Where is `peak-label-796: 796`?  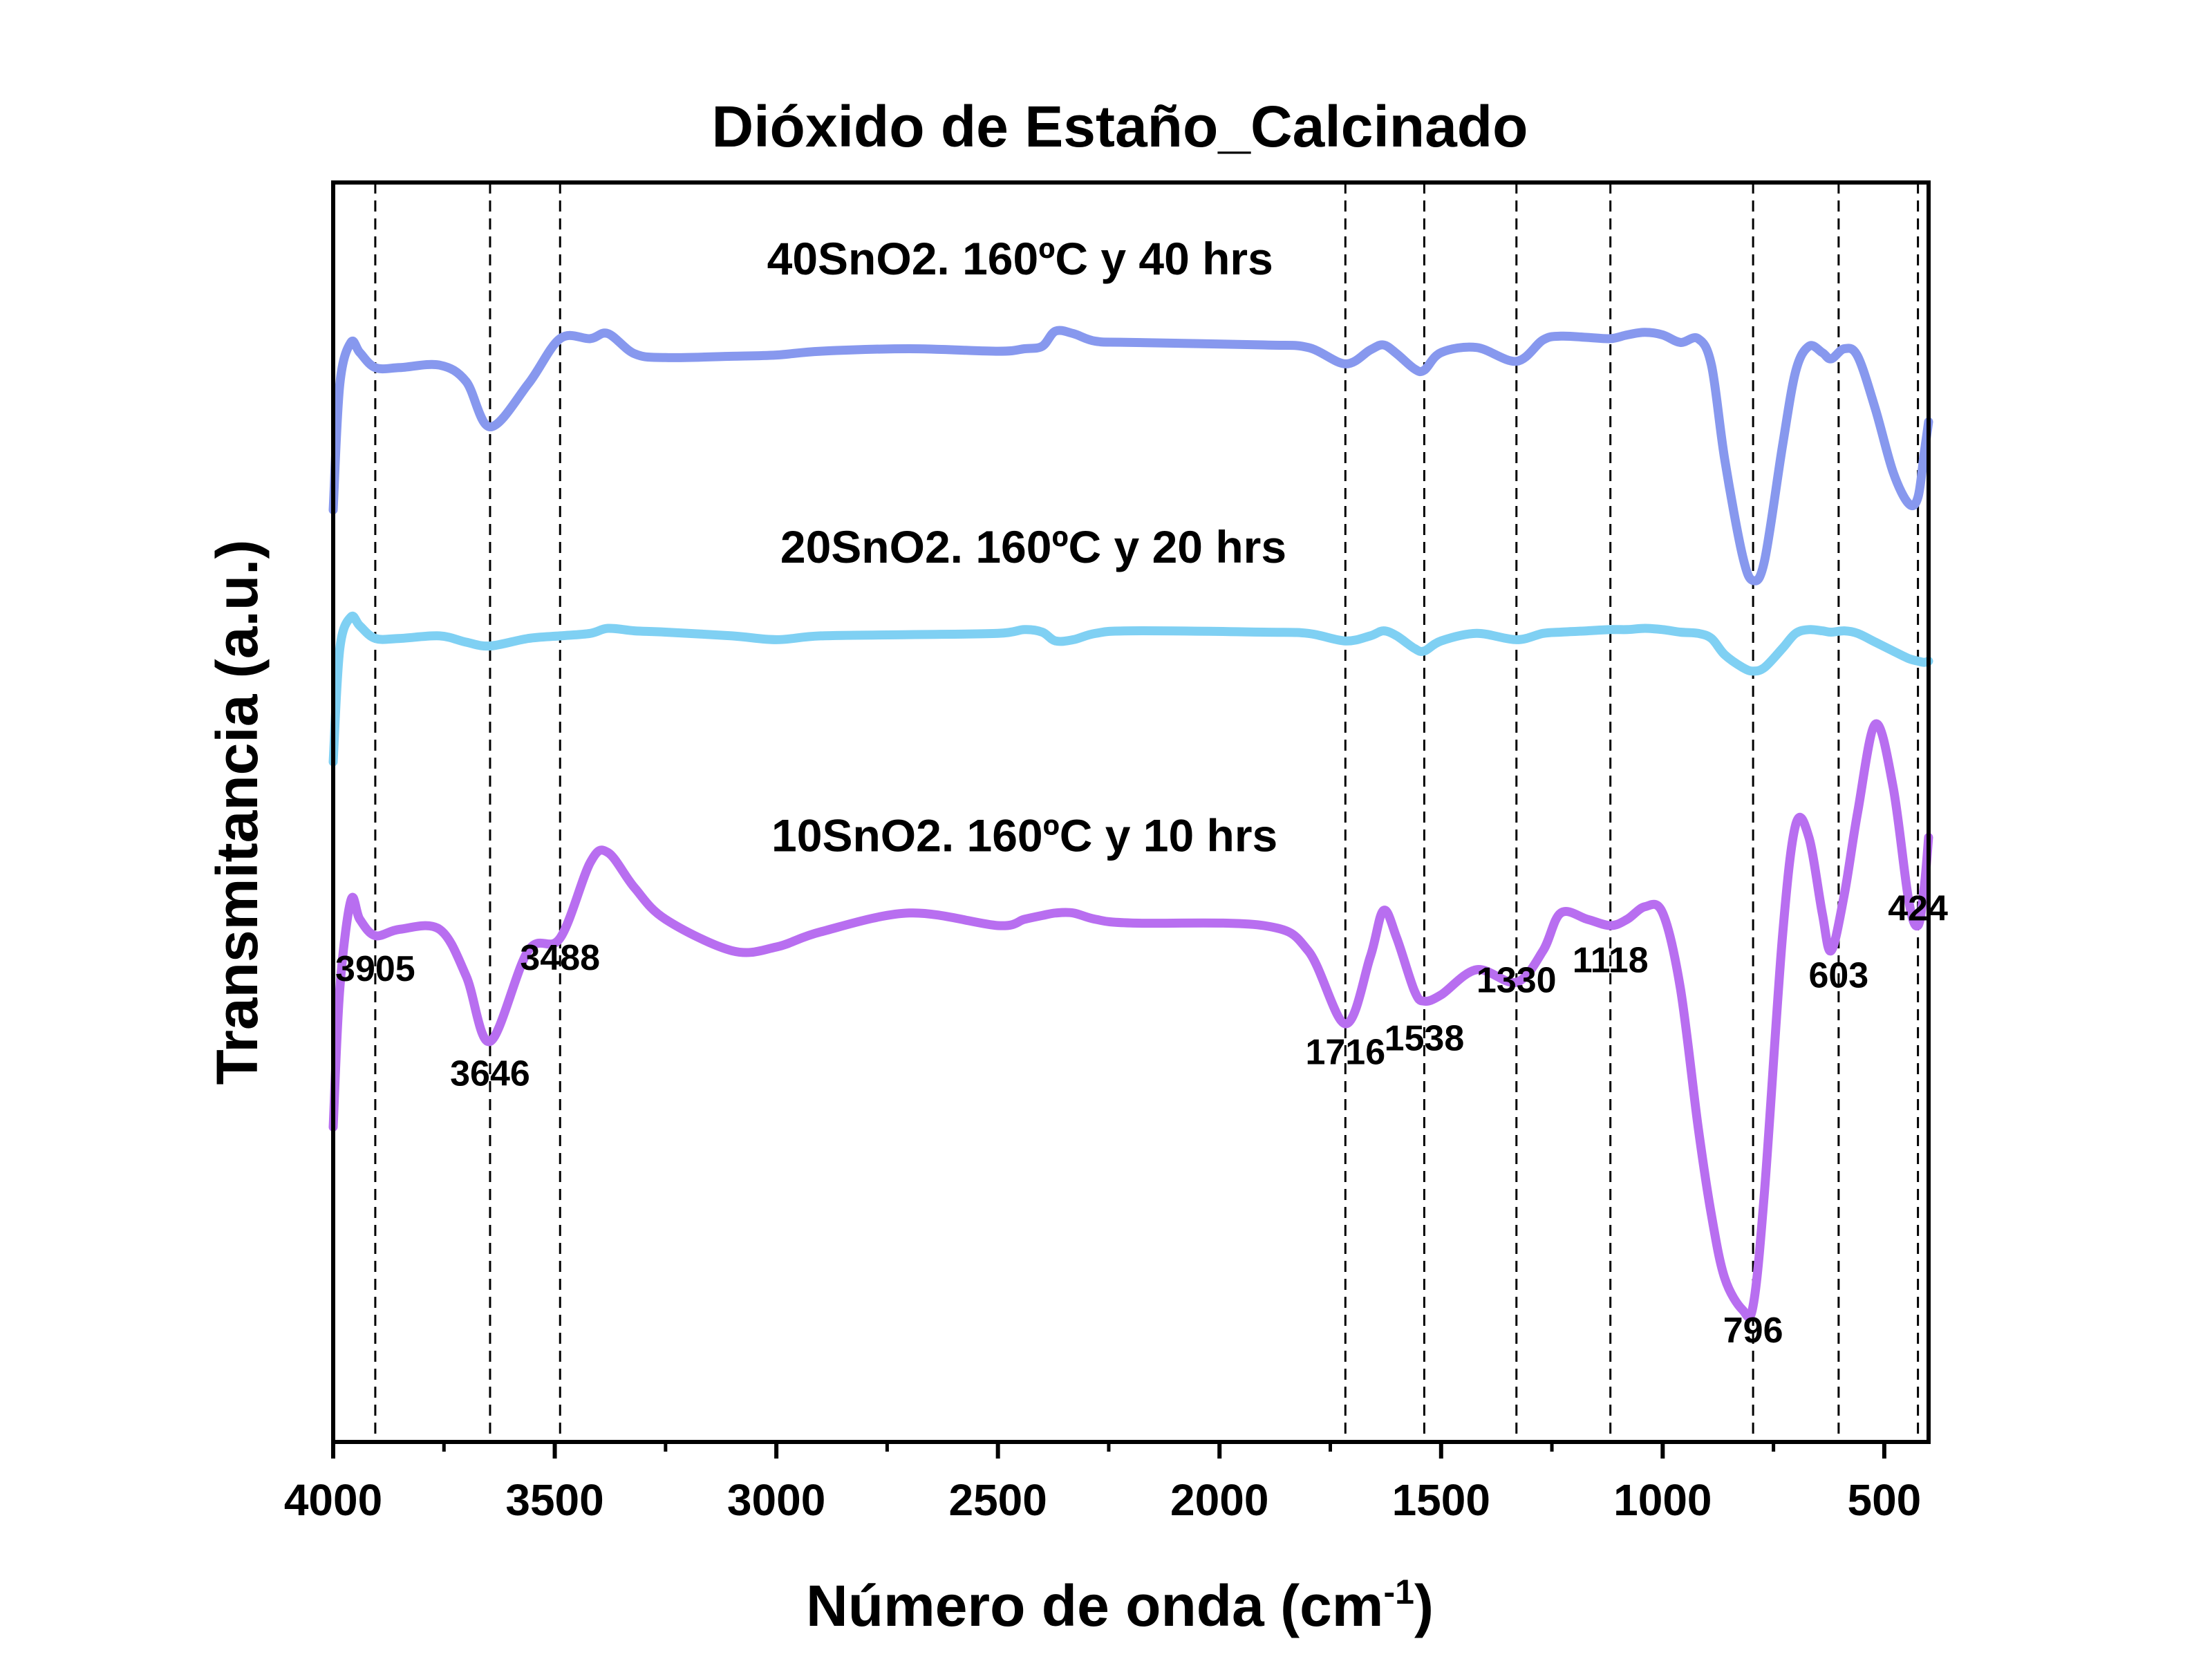 peak-label-796: 796 is located at coordinates (1753, 1331).